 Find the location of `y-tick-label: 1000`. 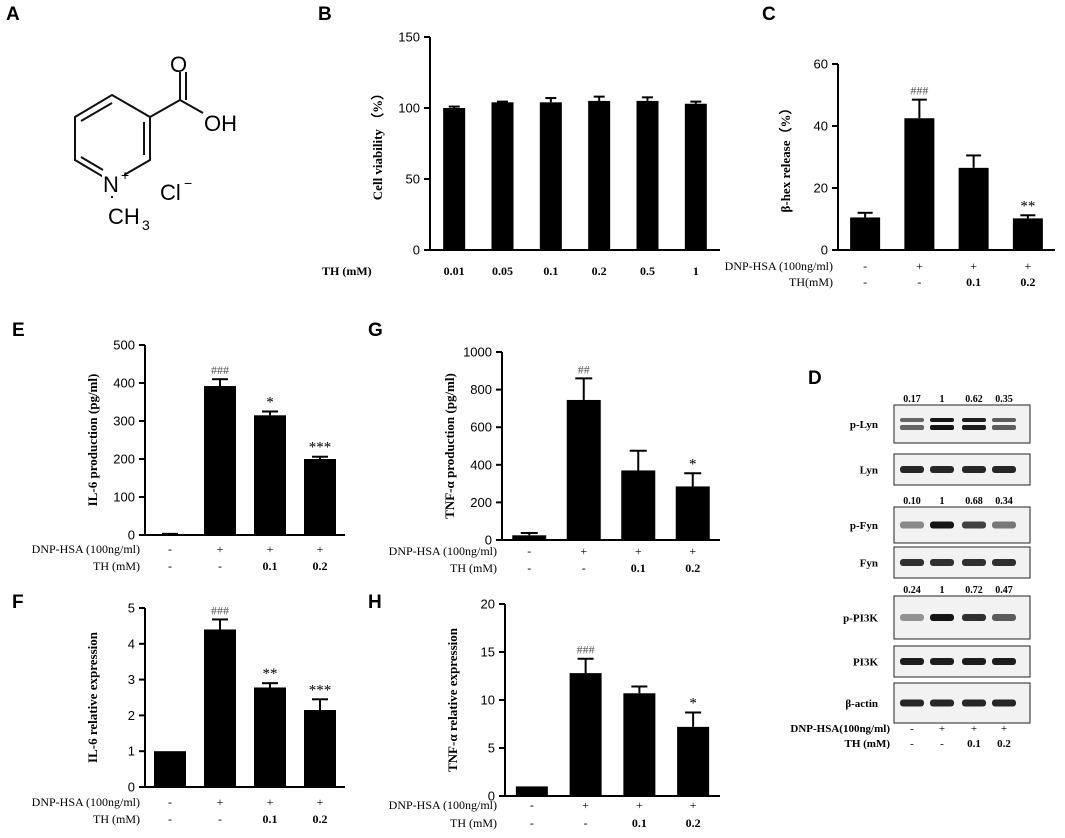

y-tick-label: 1000 is located at coordinates (477, 352).